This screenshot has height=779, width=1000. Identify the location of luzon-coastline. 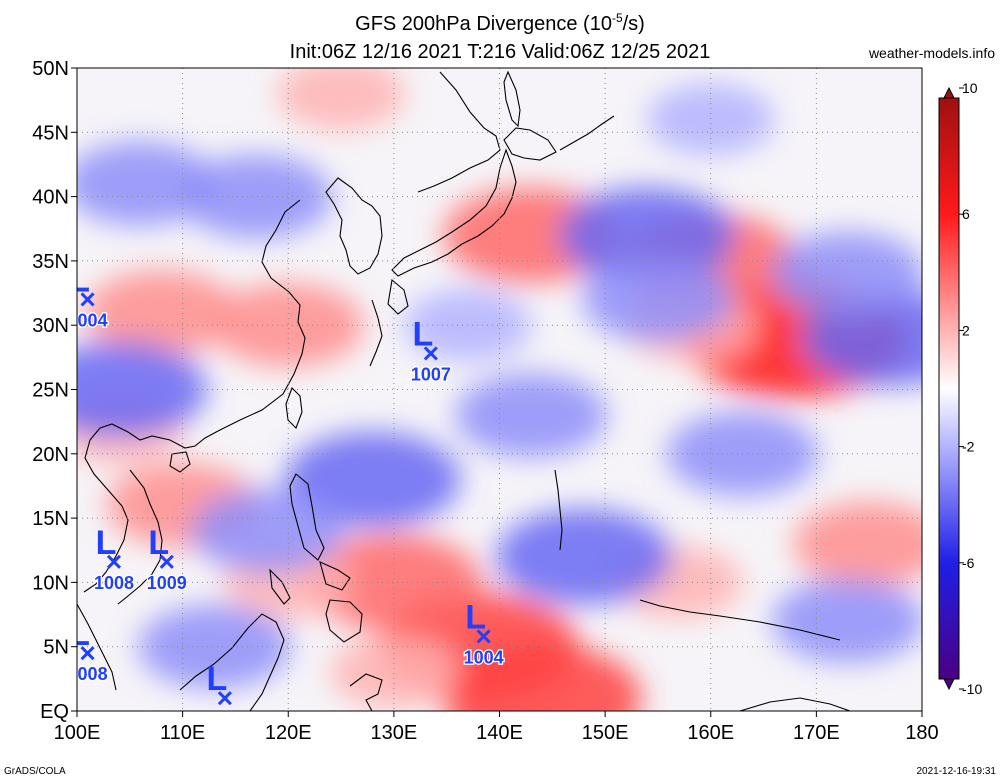
(307, 517).